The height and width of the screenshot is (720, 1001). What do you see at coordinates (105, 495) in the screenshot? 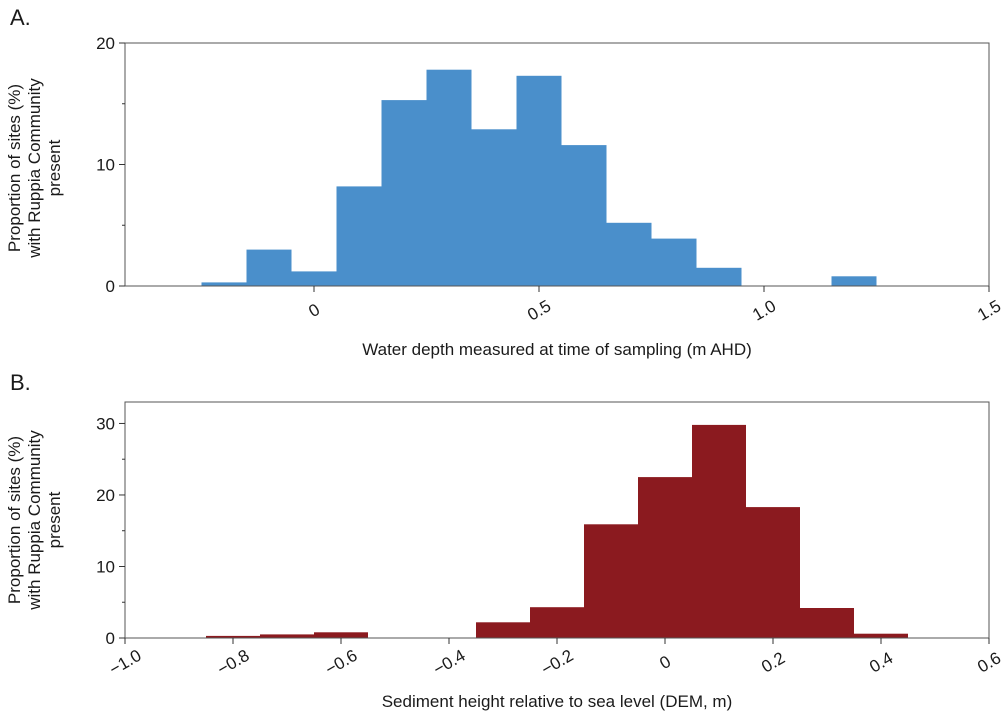
I see `panel-b-y-tick-label: 20` at bounding box center [105, 495].